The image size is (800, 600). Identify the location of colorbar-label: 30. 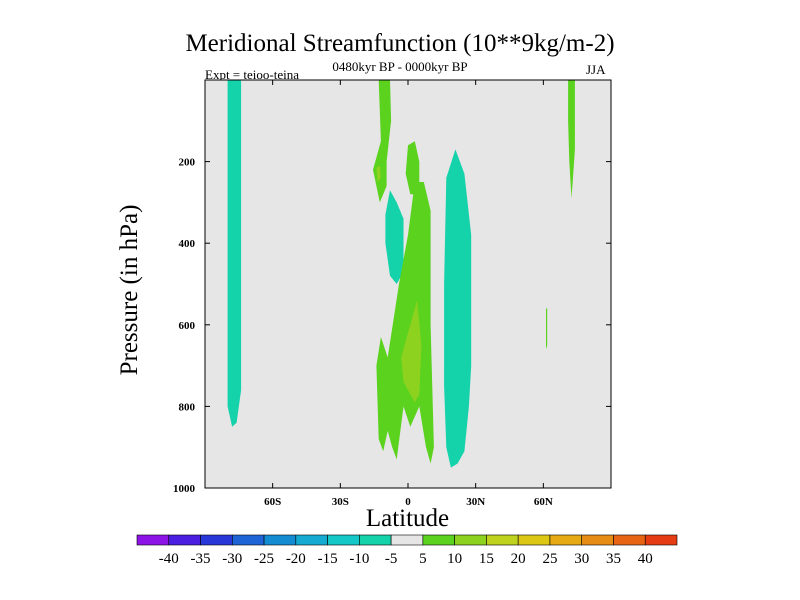
(581, 559).